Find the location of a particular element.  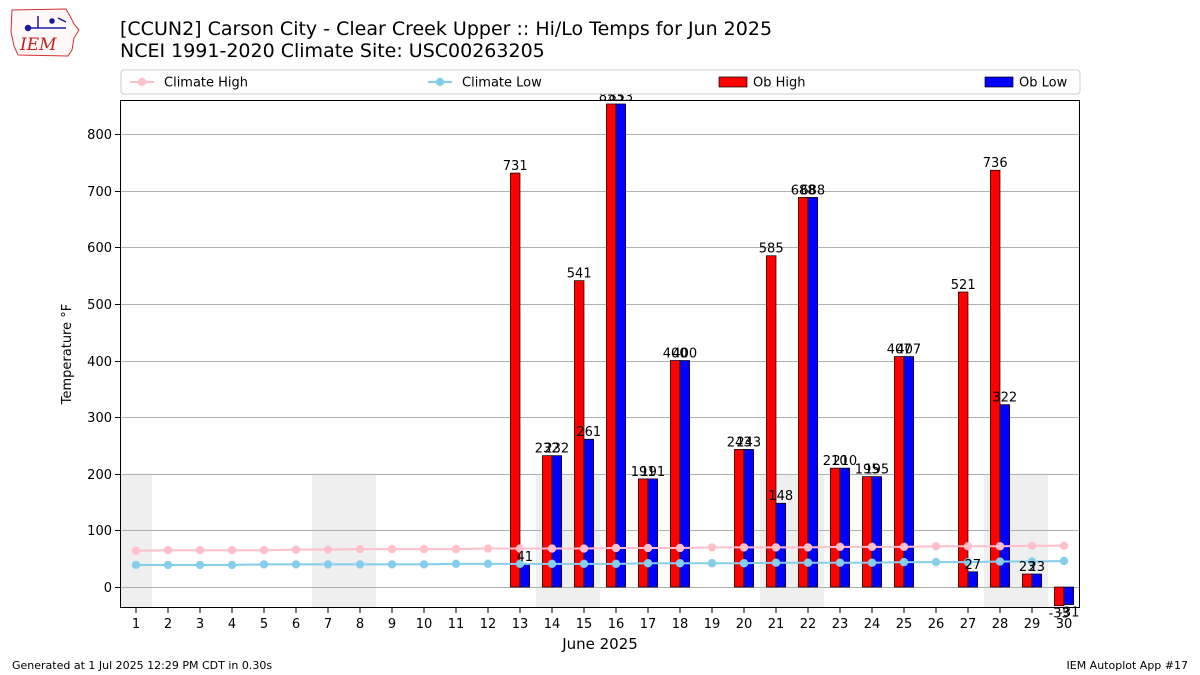

legend-ob-low-swatch is located at coordinates (999, 82).